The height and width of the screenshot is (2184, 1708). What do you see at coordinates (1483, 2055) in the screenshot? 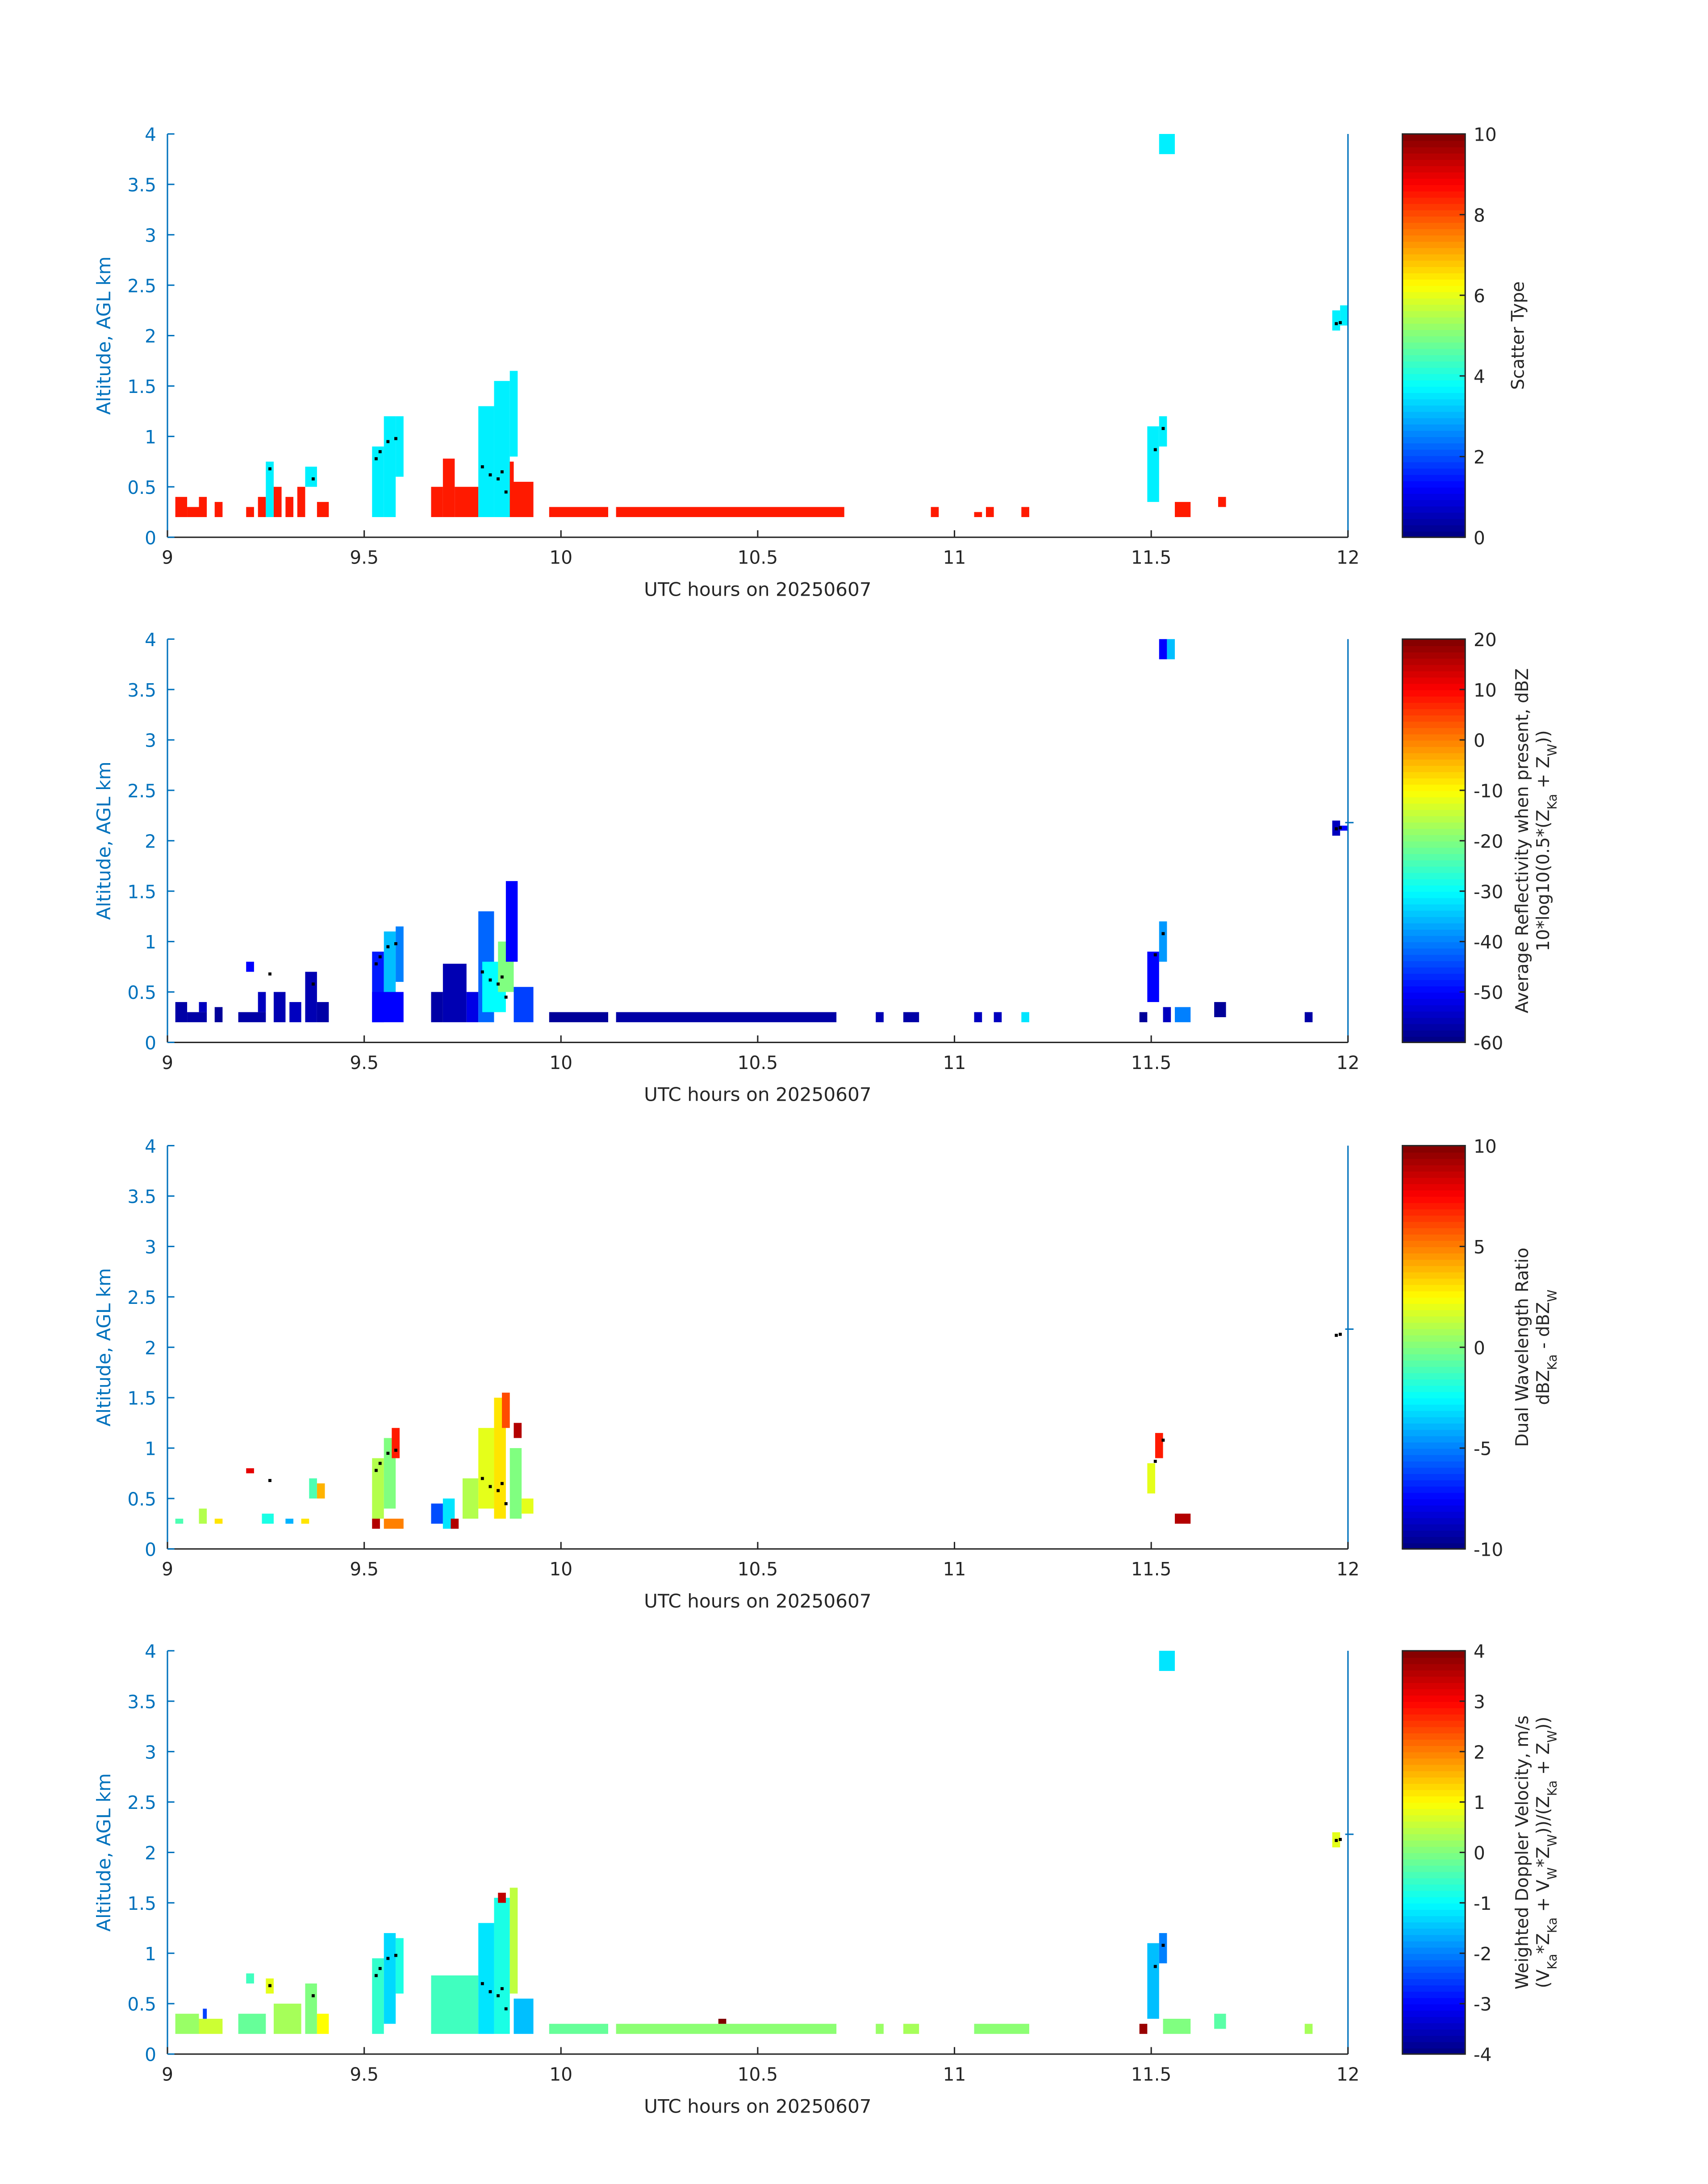
I see `colorbar-tick-label: -4` at bounding box center [1483, 2055].